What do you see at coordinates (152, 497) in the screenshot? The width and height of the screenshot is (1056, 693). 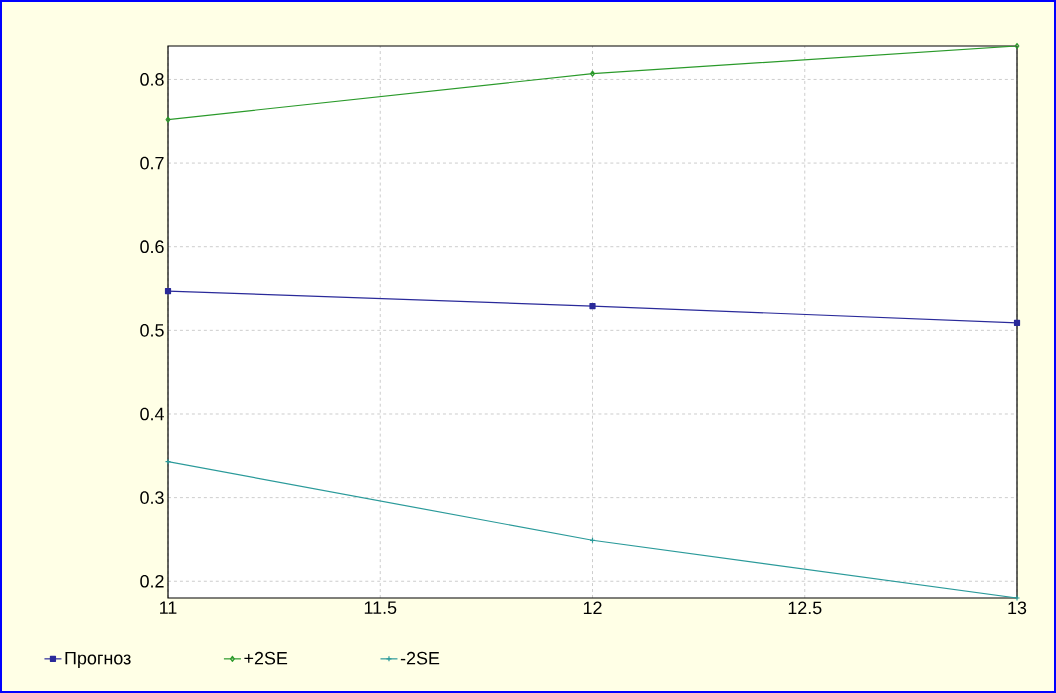 I see `y-tick-label: 0.3` at bounding box center [152, 497].